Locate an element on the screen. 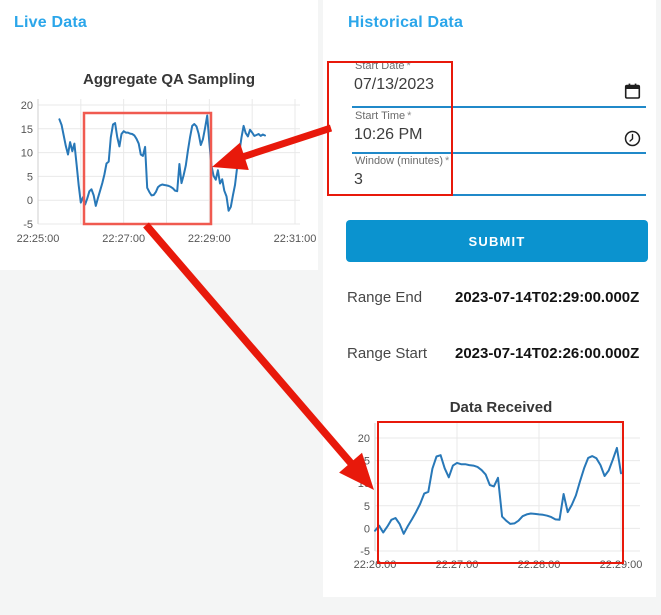 The image size is (661, 615). window-minutes-field: Window (minutes) * 3 is located at coordinates (499, 175).